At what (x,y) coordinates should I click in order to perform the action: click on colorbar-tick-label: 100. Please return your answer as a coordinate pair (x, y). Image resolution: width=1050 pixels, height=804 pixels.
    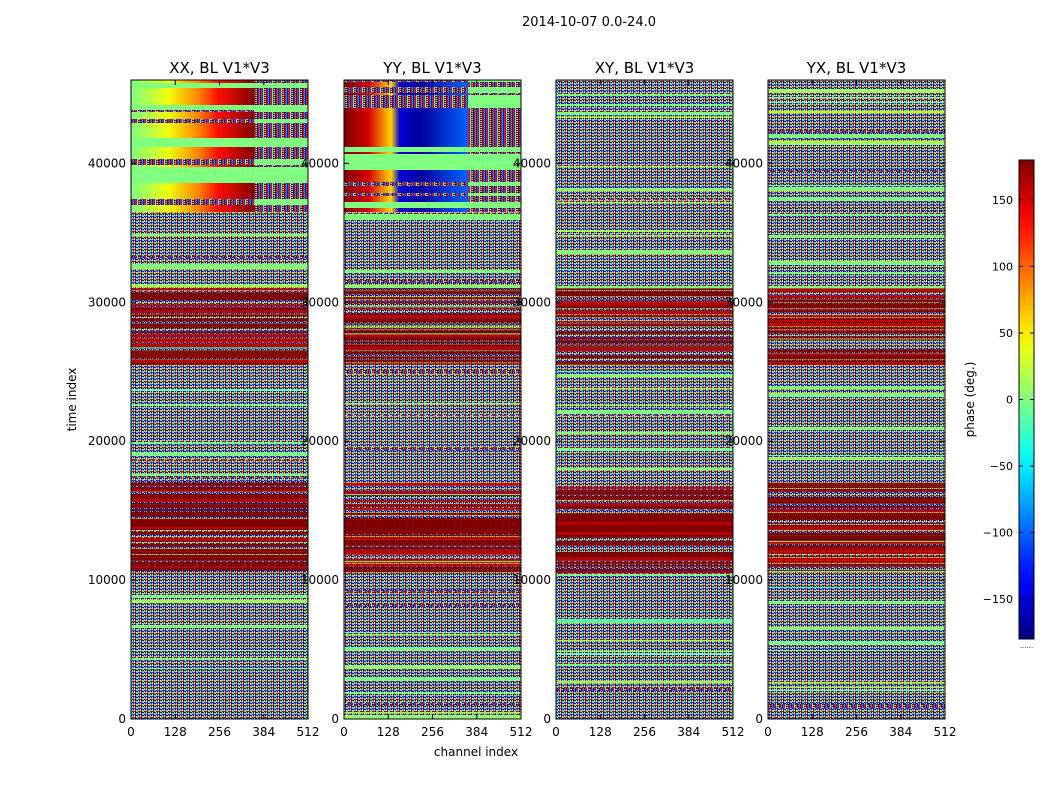
    Looking at the image, I should click on (1002, 266).